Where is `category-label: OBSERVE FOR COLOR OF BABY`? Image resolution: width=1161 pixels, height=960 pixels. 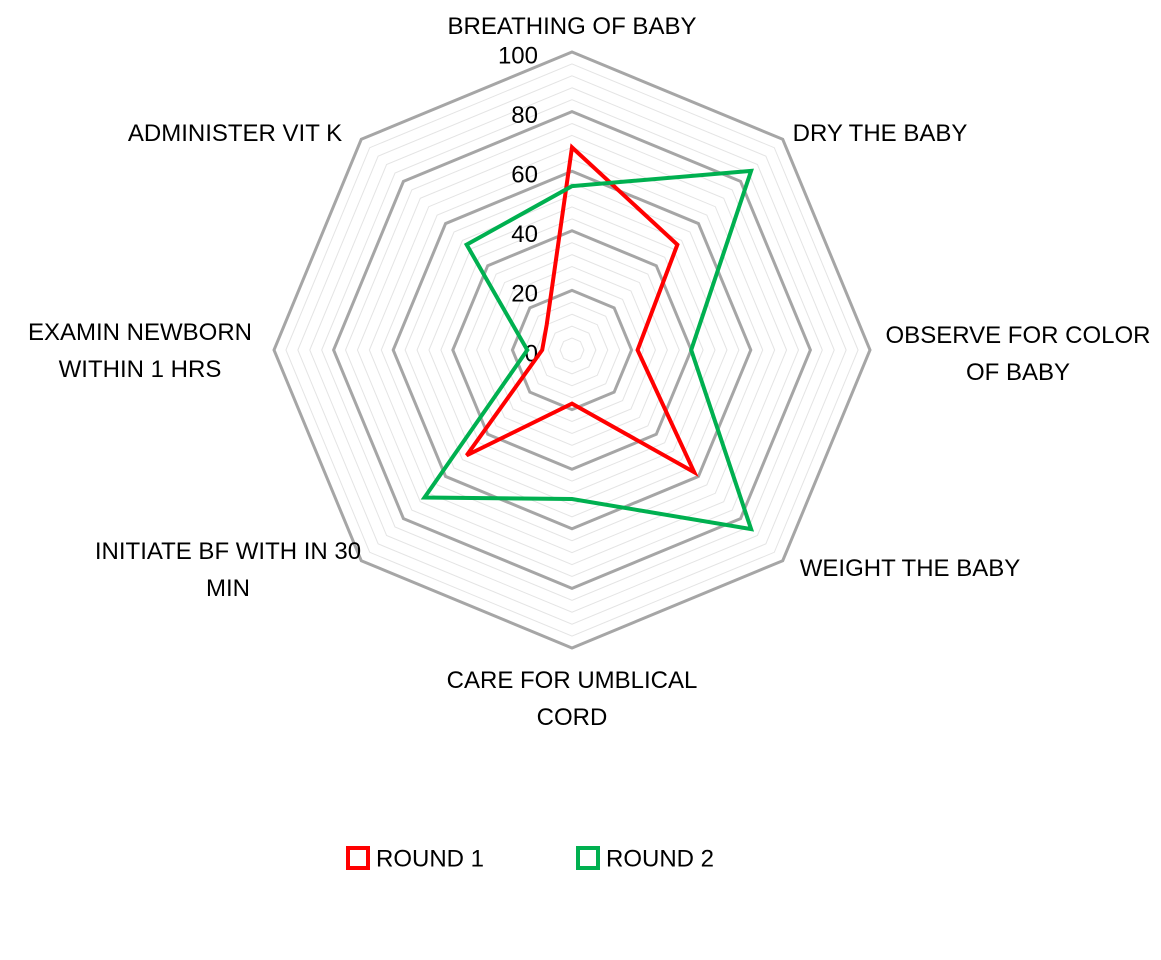
category-label: OBSERVE FOR COLOR OF BABY is located at coordinates (1018, 354).